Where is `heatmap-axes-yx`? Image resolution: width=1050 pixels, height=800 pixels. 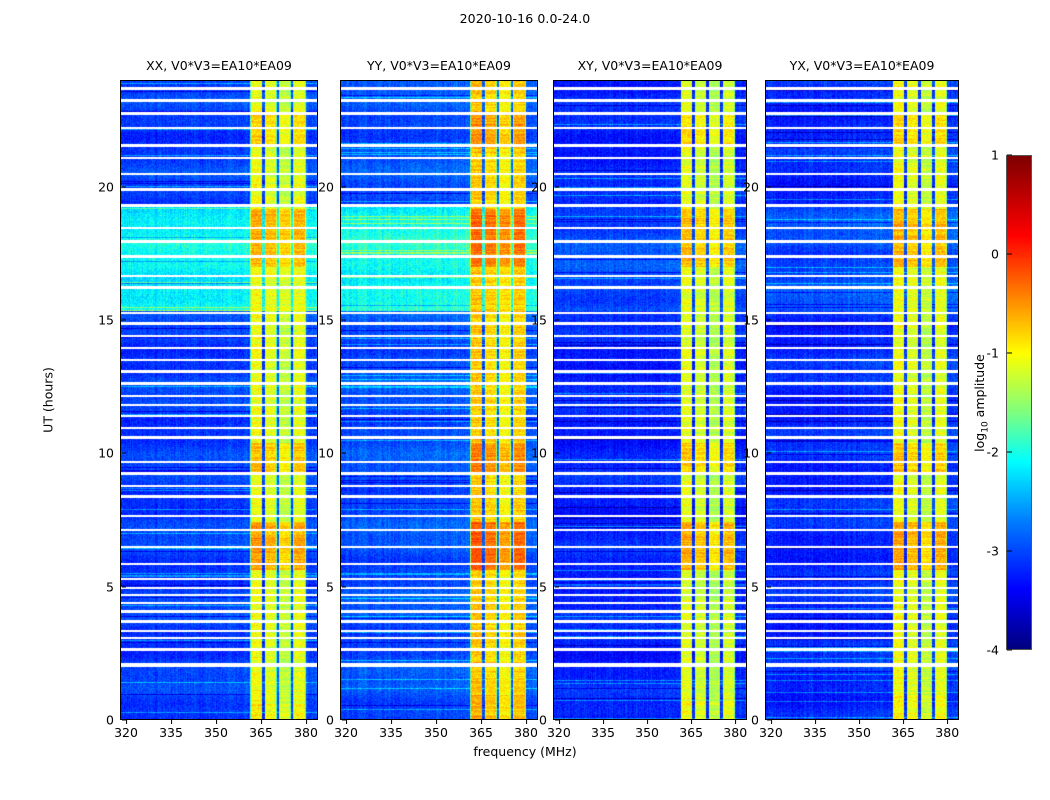 heatmap-axes-yx is located at coordinates (862, 400).